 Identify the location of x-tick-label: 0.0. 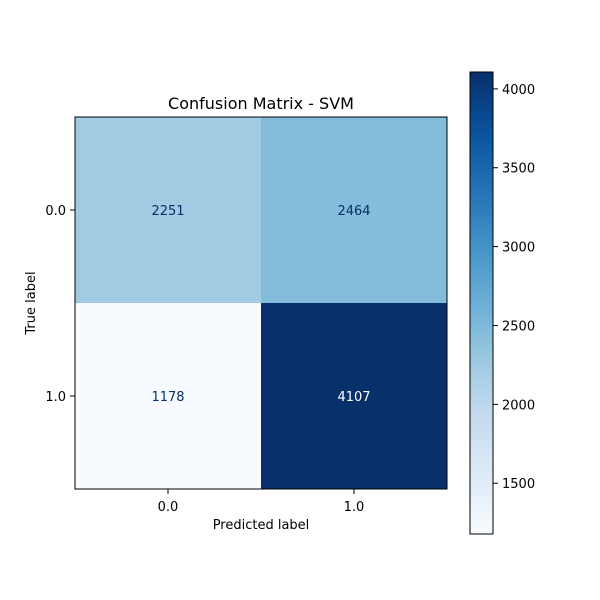
(168, 507).